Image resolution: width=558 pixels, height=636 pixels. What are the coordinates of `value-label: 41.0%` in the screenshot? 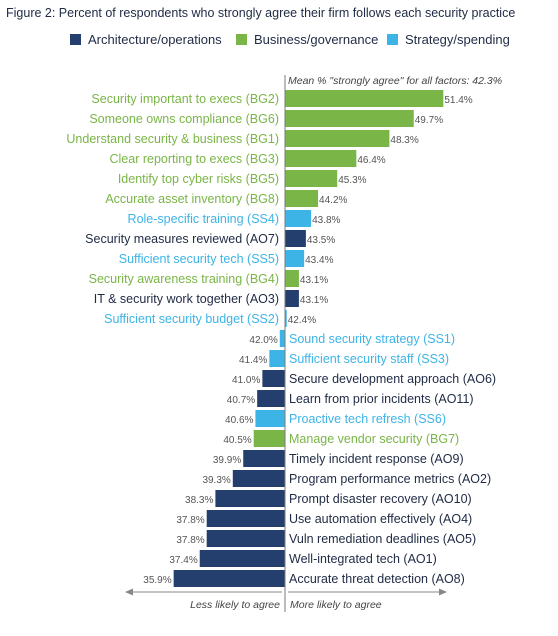 It's located at (246, 380).